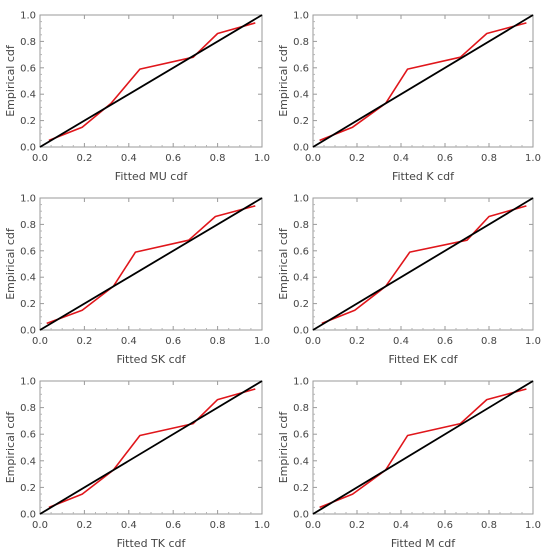 Image resolution: width=542 pixels, height=550 pixels. I want to click on x-axis-title: Fitted TK cdf, so click(152, 543).